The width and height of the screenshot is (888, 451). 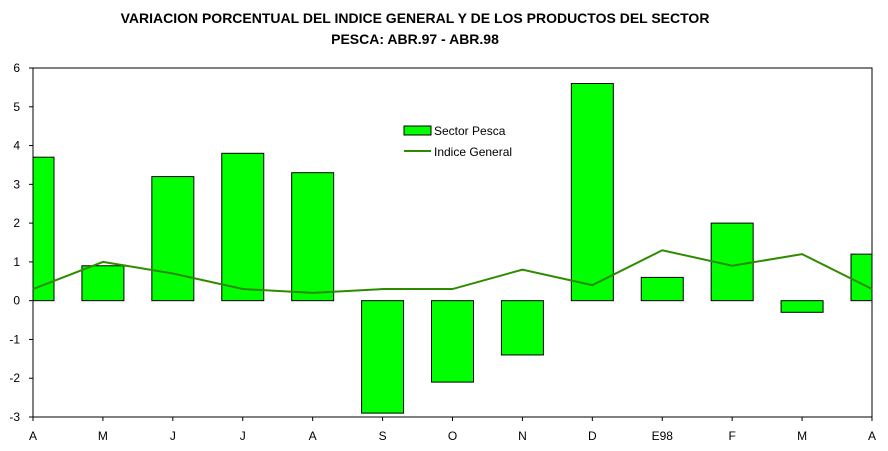 I want to click on y-tick-label: -3, so click(x=14, y=417).